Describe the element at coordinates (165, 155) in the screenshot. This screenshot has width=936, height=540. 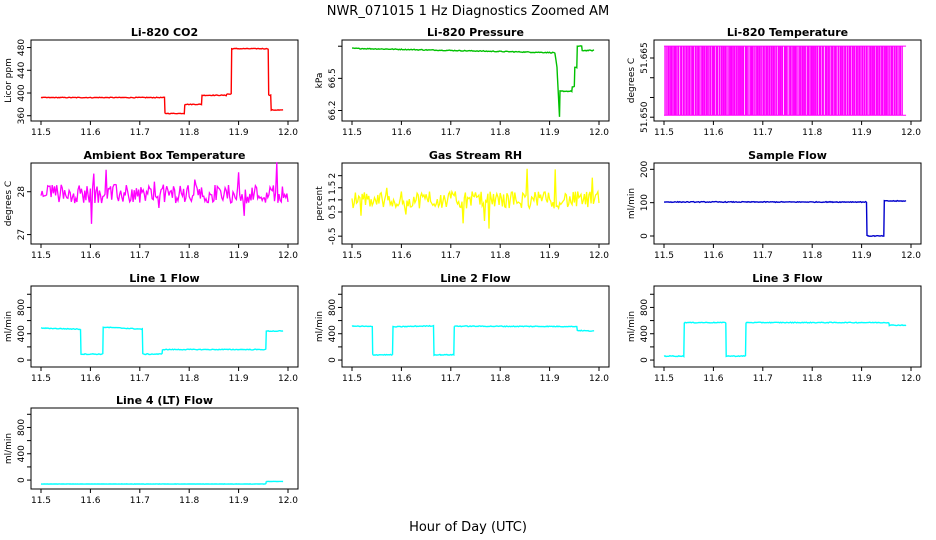
I see `panel-title: Ambient Box Temperature` at that location.